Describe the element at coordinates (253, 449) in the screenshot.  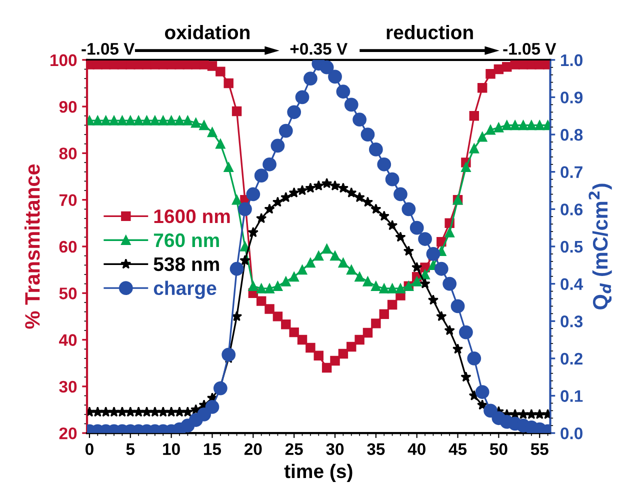
I see `x-tick-label: 20` at that location.